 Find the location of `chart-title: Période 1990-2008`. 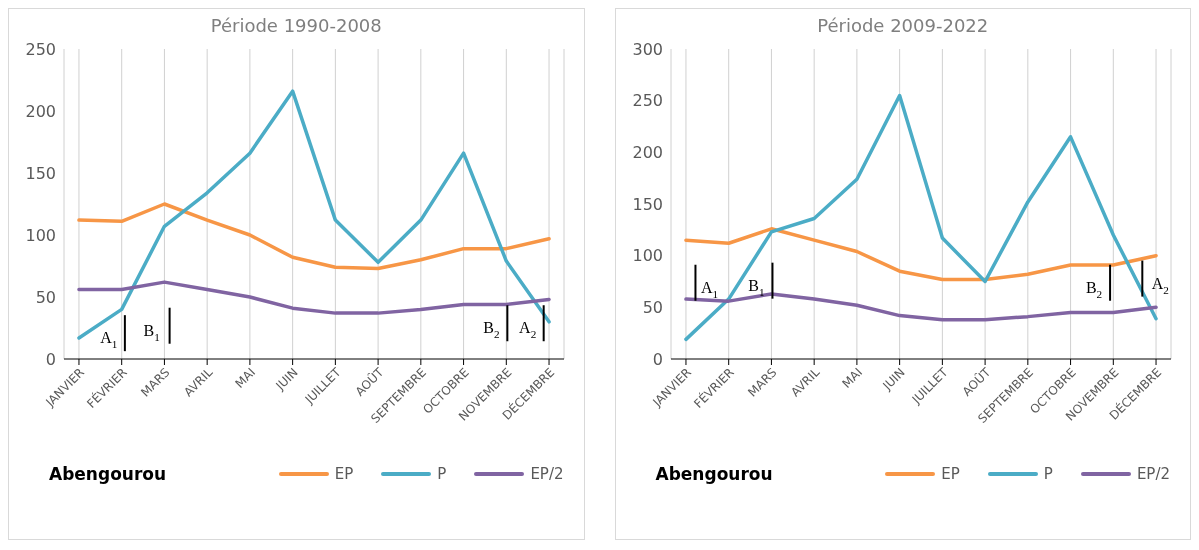

chart-title: Période 1990-2008 is located at coordinates (296, 25).